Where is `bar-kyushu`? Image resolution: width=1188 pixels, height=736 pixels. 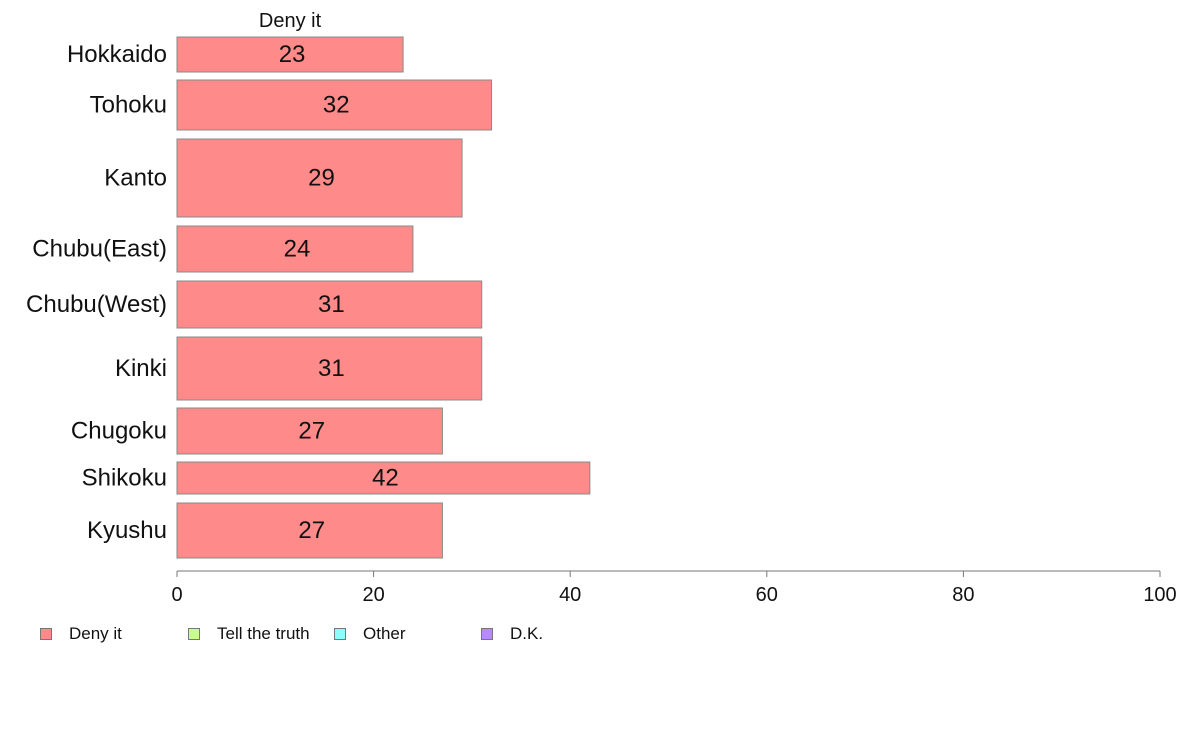
bar-kyushu is located at coordinates (309, 530).